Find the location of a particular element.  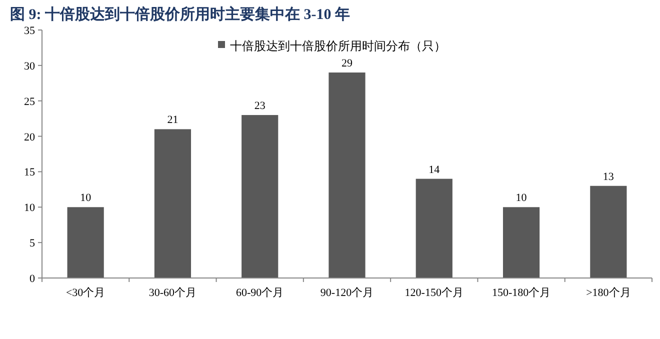

data-label: 21 is located at coordinates (172, 120).